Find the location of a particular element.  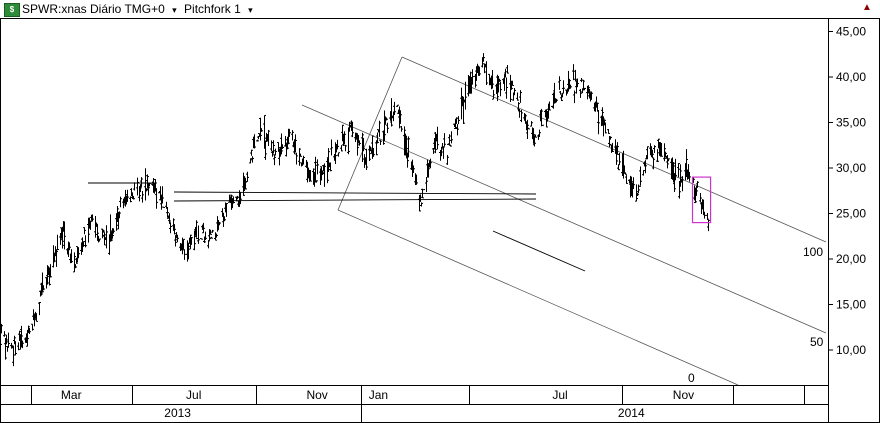

pitchfork-handle is located at coordinates (370, 133).